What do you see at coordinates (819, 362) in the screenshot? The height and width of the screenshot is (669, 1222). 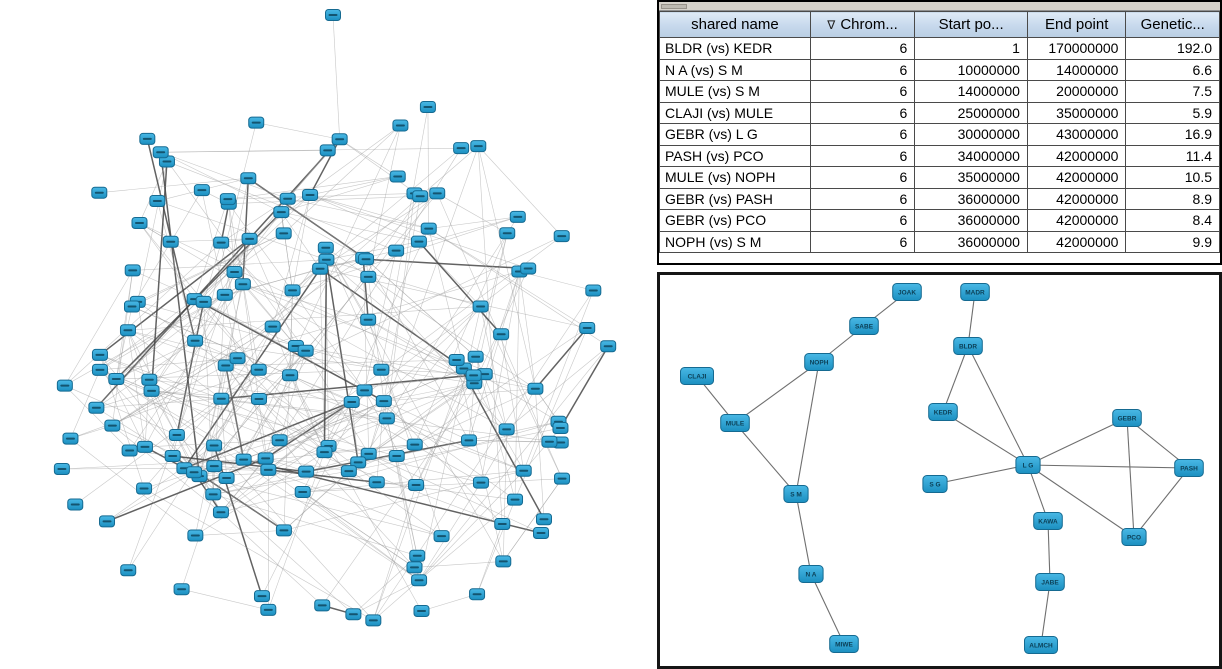 I see `network-node-noph: NOPH` at bounding box center [819, 362].